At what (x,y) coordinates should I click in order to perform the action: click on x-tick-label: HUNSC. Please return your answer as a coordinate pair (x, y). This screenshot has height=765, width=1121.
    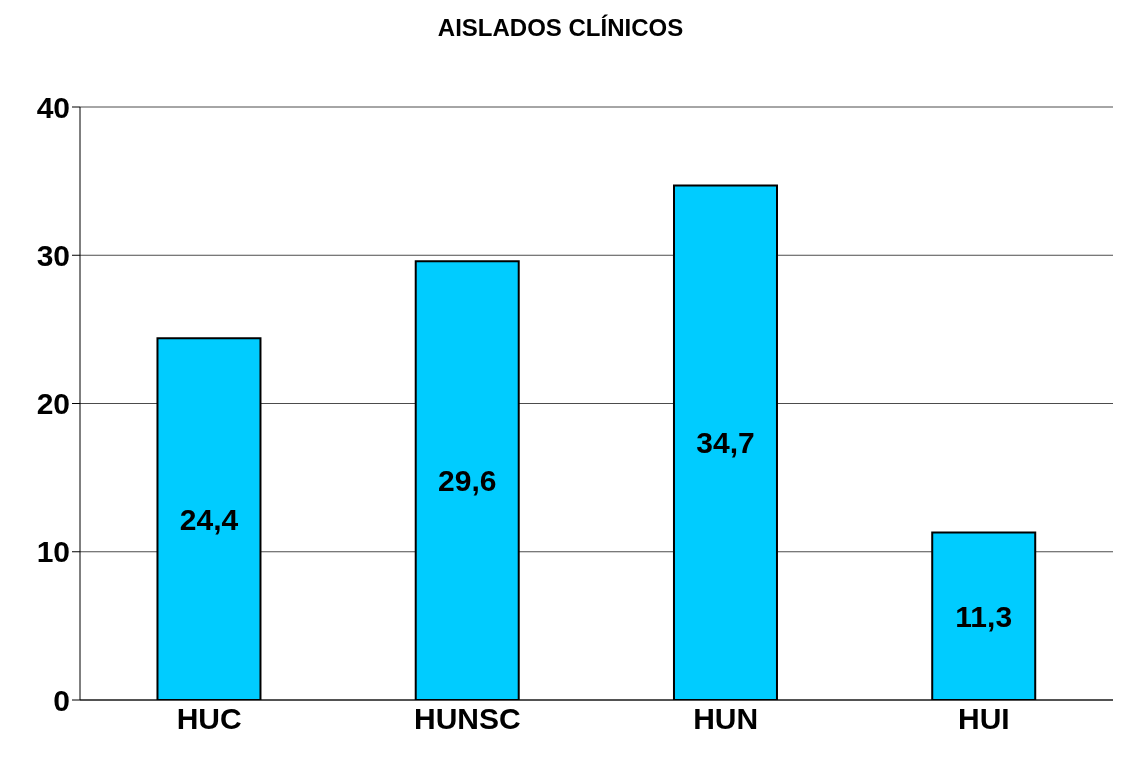
    Looking at the image, I should click on (467, 719).